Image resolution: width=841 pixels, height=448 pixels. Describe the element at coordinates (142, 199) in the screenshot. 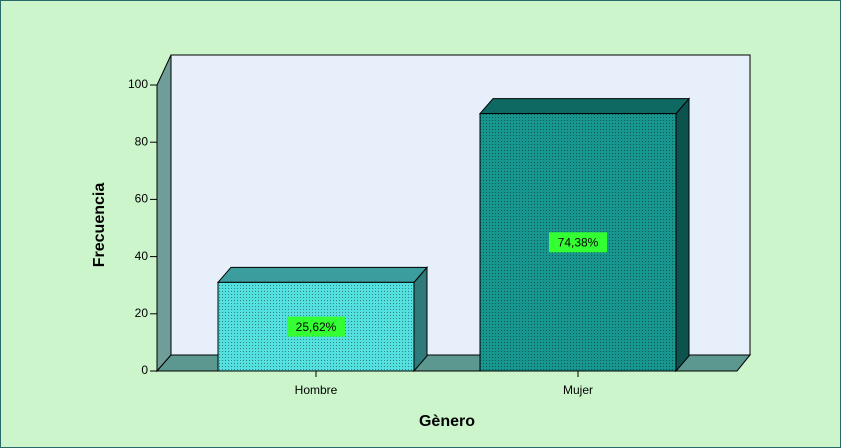

I see `y-tick-label: 60` at that location.